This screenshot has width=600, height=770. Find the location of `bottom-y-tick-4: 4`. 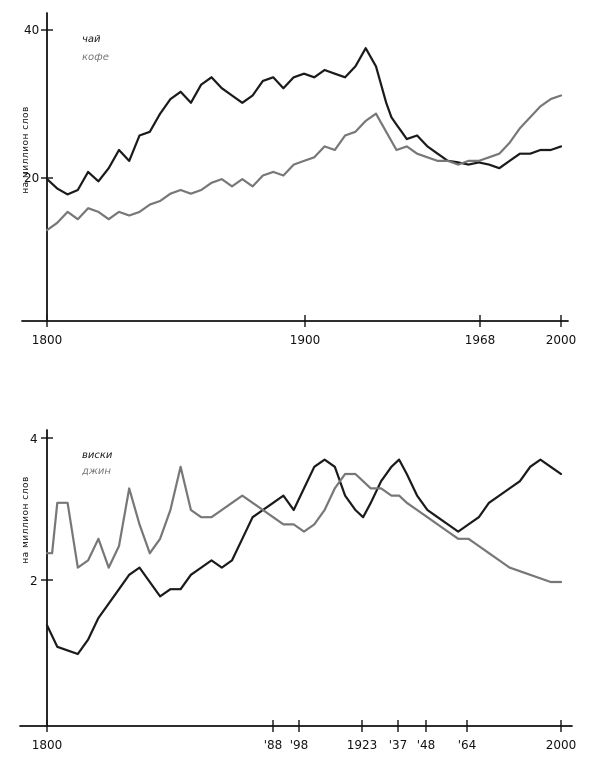

bottom-y-tick-4: 4 is located at coordinates (41, 439).